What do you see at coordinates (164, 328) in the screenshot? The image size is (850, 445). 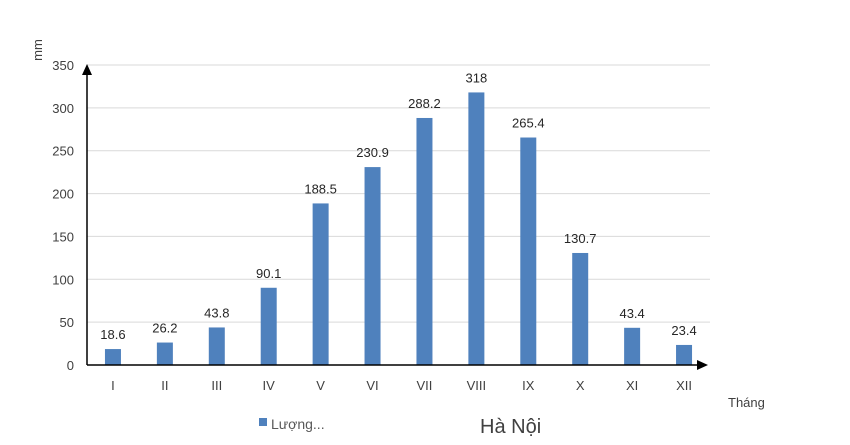 I see `data-label: 26.2` at bounding box center [164, 328].